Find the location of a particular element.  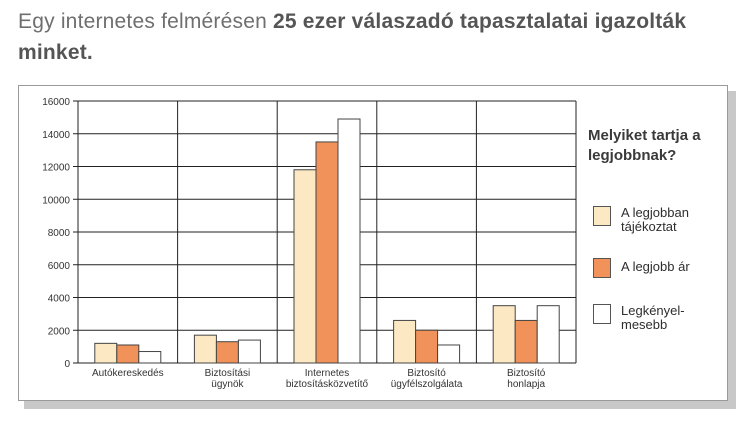

x-tick-label: honlapja is located at coordinates (526, 384).